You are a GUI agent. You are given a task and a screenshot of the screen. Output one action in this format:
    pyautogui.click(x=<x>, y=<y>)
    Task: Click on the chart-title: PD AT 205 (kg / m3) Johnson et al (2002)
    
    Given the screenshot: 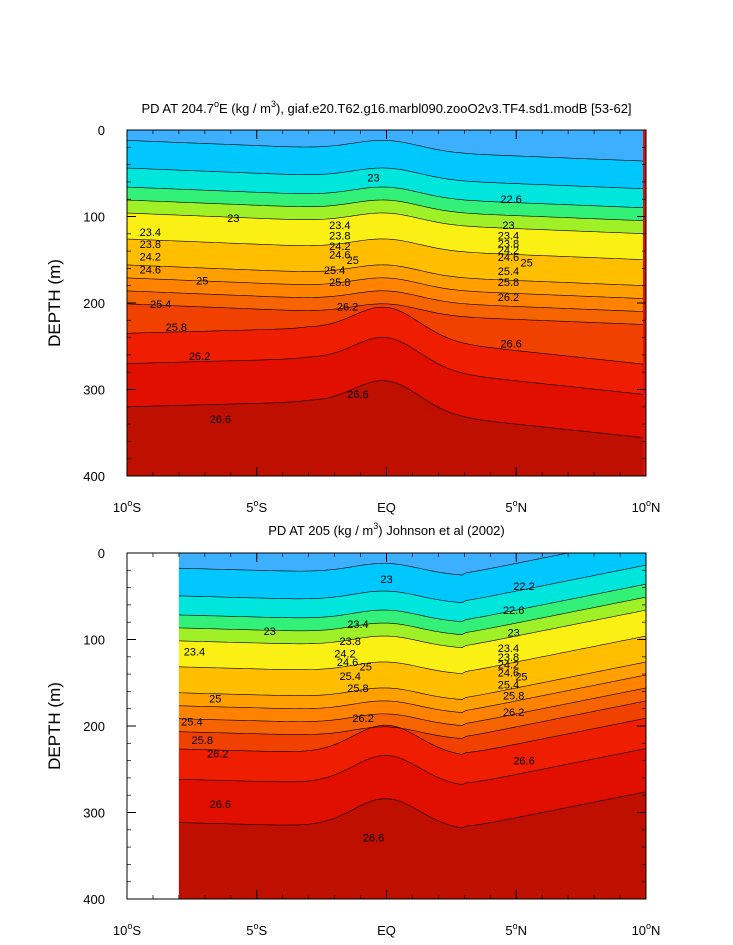 What is the action you would take?
    pyautogui.click(x=386, y=529)
    